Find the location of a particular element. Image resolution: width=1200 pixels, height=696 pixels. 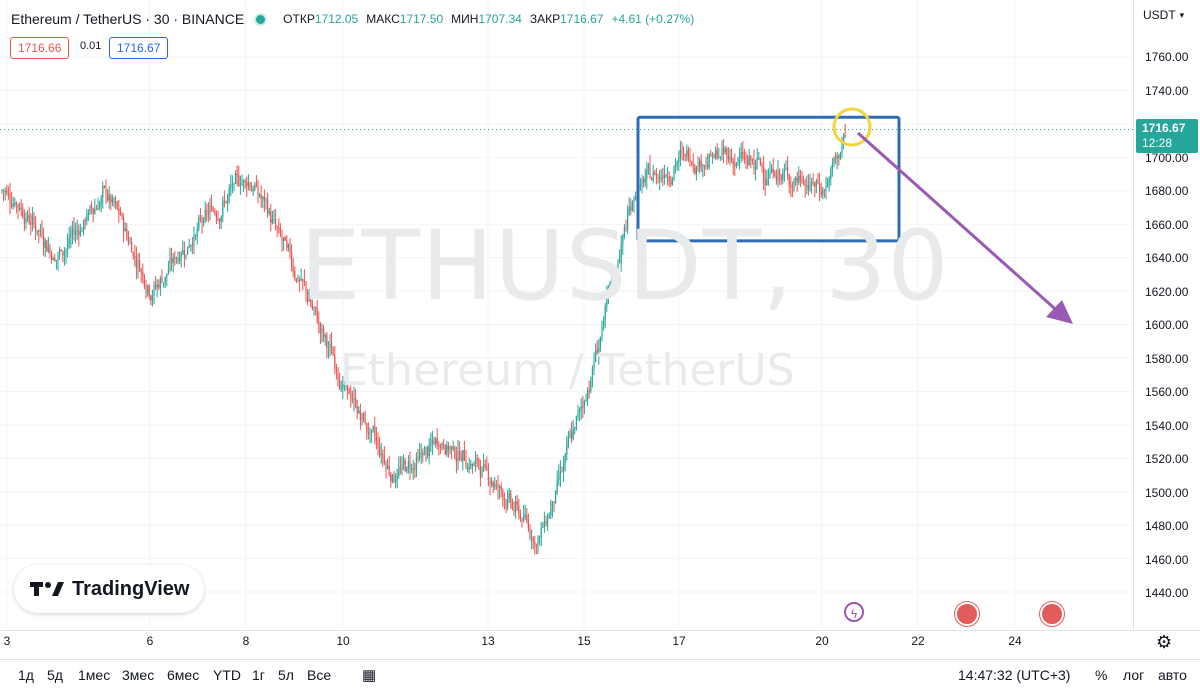

time-tick: 17 is located at coordinates (679, 641).